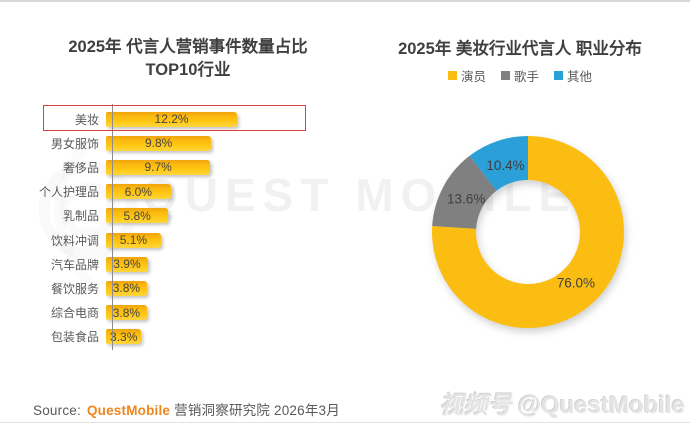 The height and width of the screenshot is (426, 690). What do you see at coordinates (57, 410) in the screenshot?
I see `source-prefix: Source:` at bounding box center [57, 410].